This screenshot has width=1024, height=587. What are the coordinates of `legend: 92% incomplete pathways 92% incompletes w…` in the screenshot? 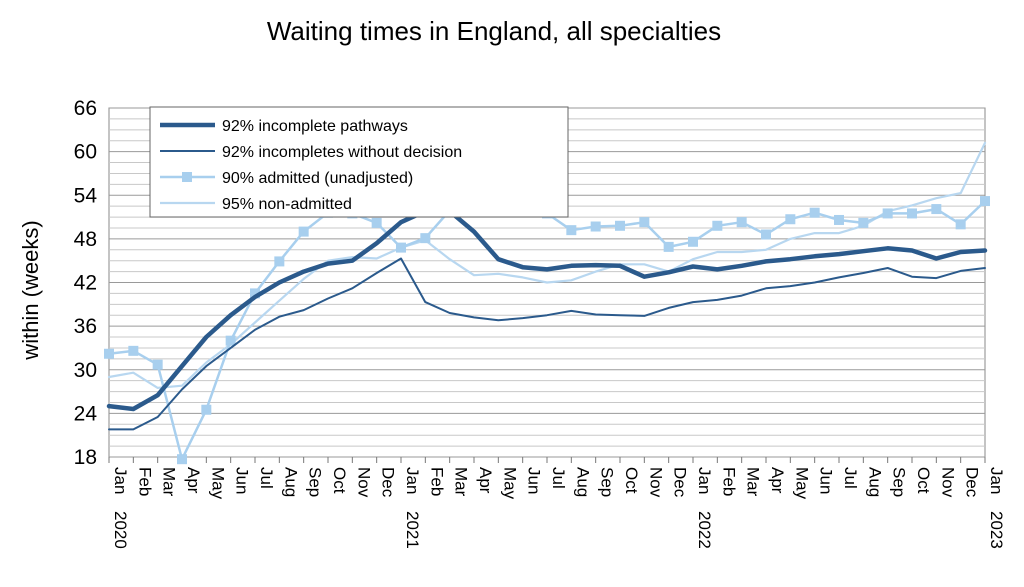 It's located at (359, 162).